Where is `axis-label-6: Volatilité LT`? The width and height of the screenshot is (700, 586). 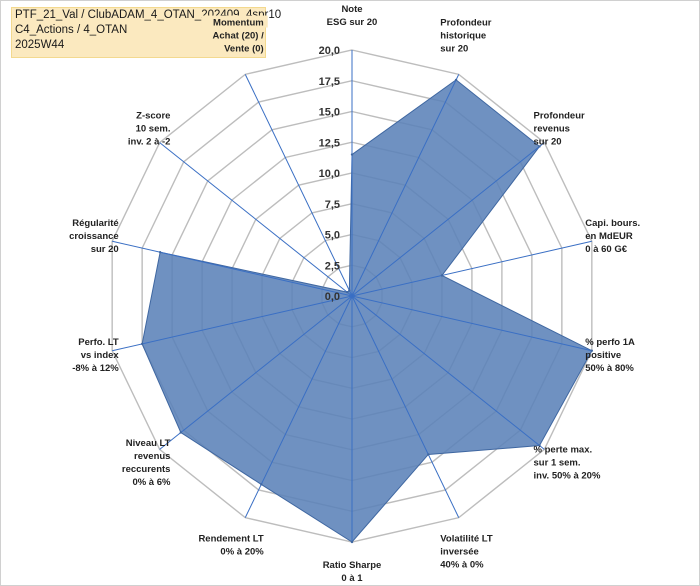
axis-label-6: Volatilité LT is located at coordinates (466, 538).